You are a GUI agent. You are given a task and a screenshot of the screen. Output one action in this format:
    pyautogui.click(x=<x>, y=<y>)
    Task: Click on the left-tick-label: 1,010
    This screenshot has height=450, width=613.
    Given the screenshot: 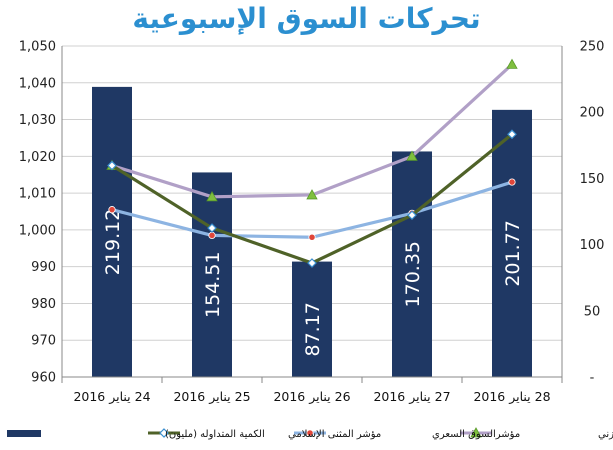 What is the action you would take?
    pyautogui.click(x=37, y=194)
    